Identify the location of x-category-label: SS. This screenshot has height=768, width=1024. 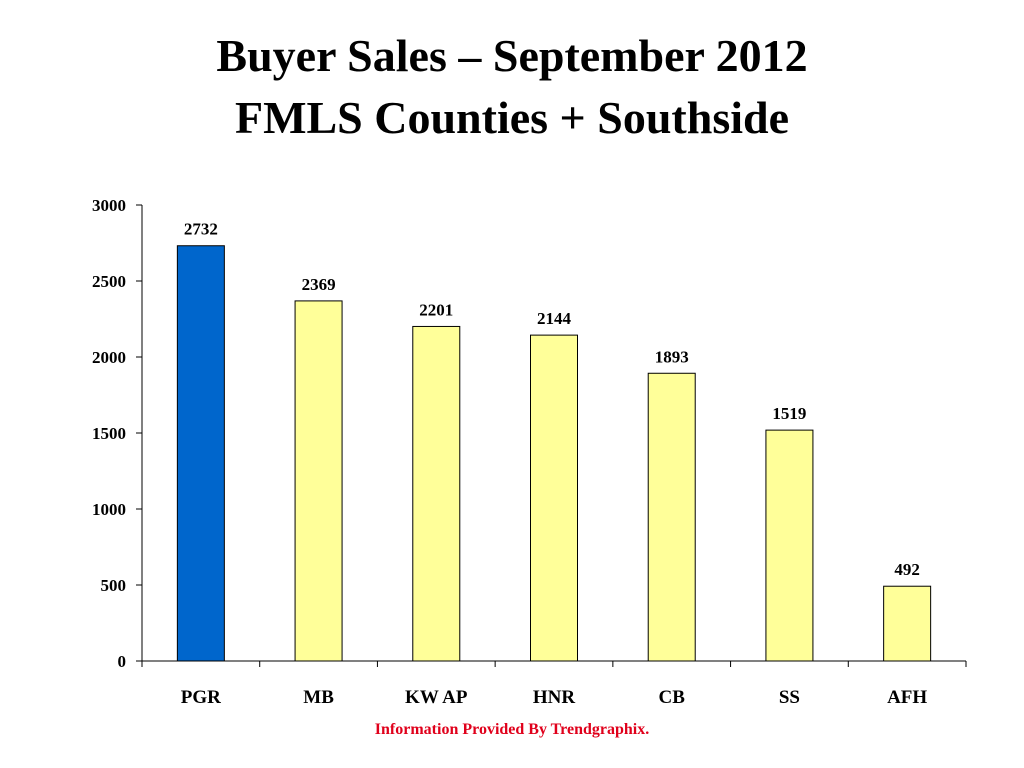
(789, 697).